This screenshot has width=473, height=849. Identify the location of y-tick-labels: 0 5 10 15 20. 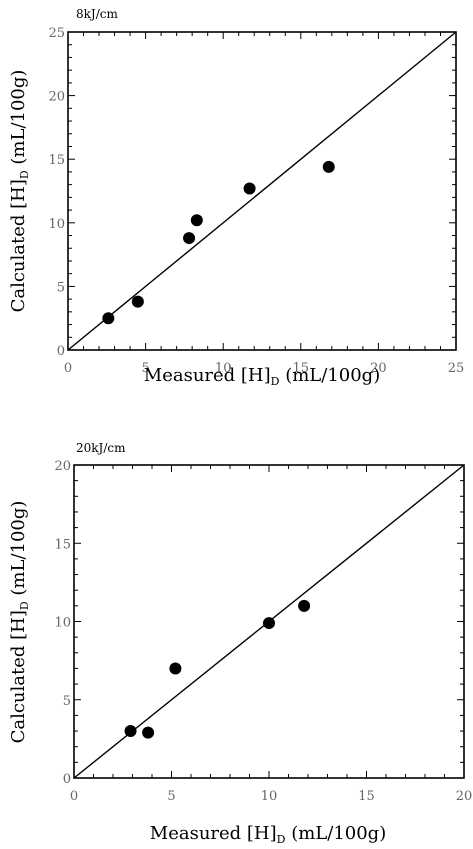
(62, 623).